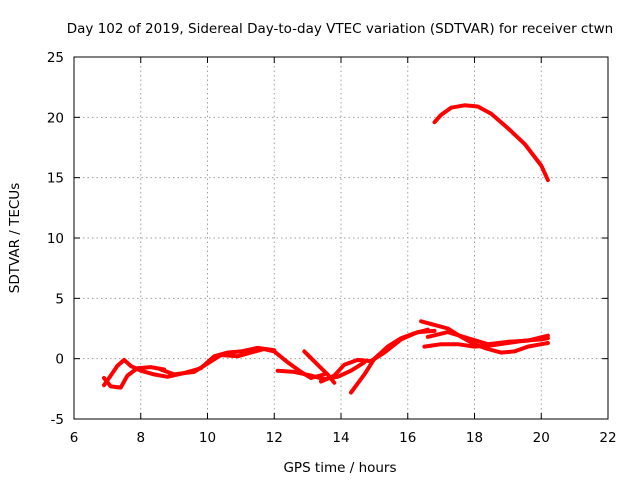  I want to click on x-tick-label: 14, so click(340, 438).